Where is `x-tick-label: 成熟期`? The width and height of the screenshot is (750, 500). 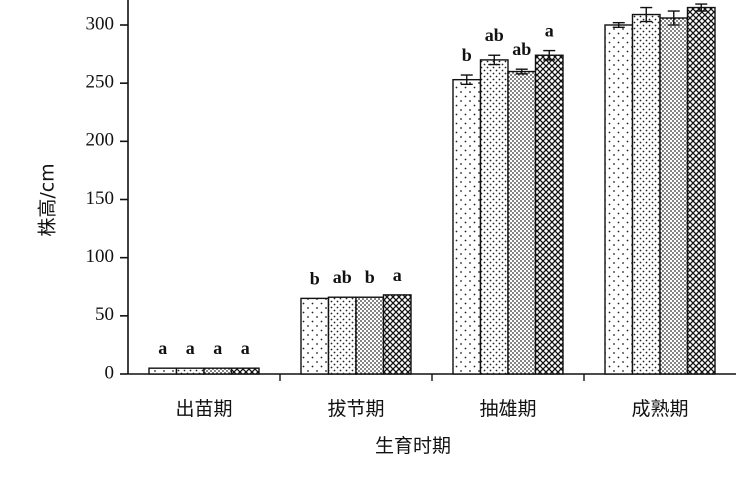
x-tick-label: 成熟期 is located at coordinates (659, 409).